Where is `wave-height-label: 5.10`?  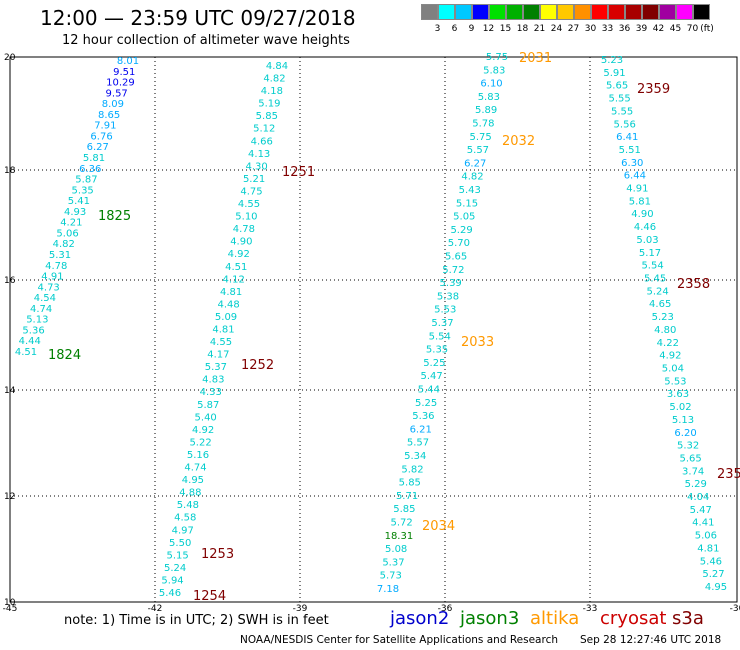
wave-height-label: 5.10 is located at coordinates (246, 217).